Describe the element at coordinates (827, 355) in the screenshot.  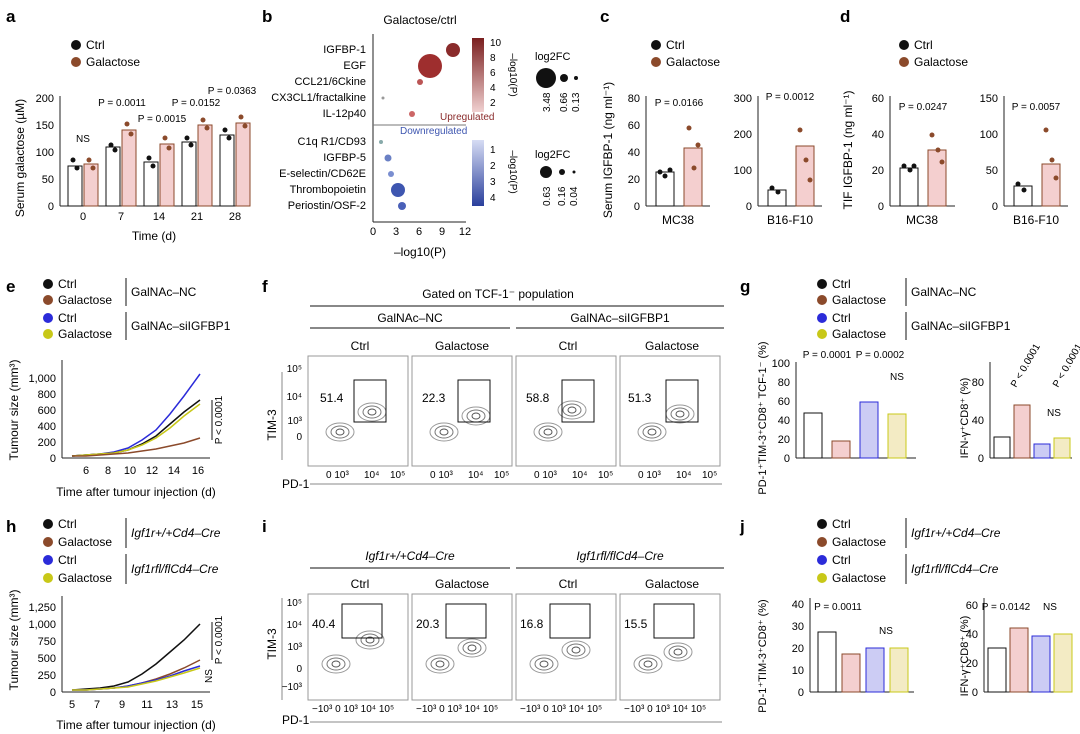
I see `svg-text: P = 0.0001` at that location.